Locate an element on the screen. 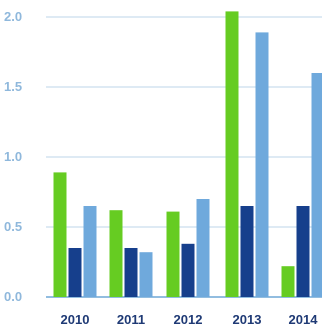 Image resolution: width=322 pixels, height=333 pixels. y-tick-label: 1.5 is located at coordinates (13, 86).